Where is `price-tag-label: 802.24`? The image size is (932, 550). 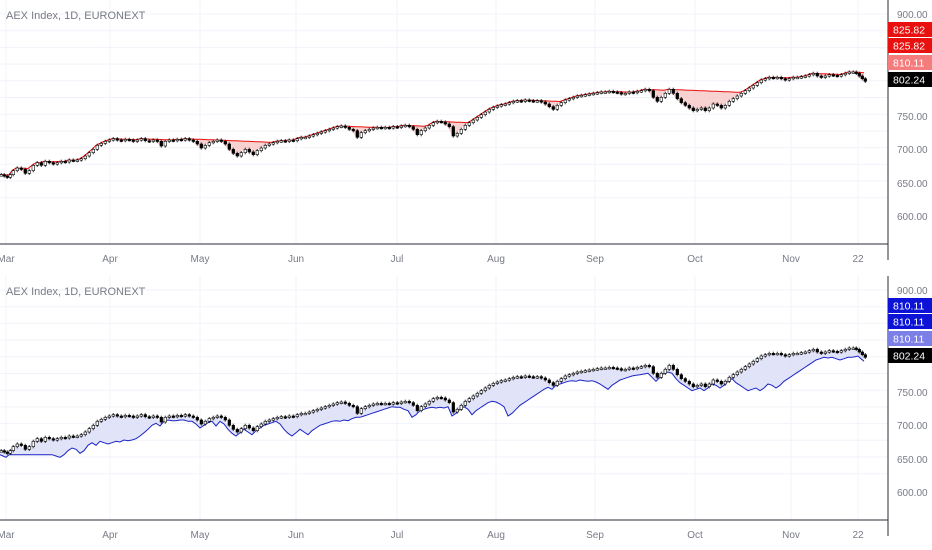 price-tag-label: 802.24 is located at coordinates (909, 81).